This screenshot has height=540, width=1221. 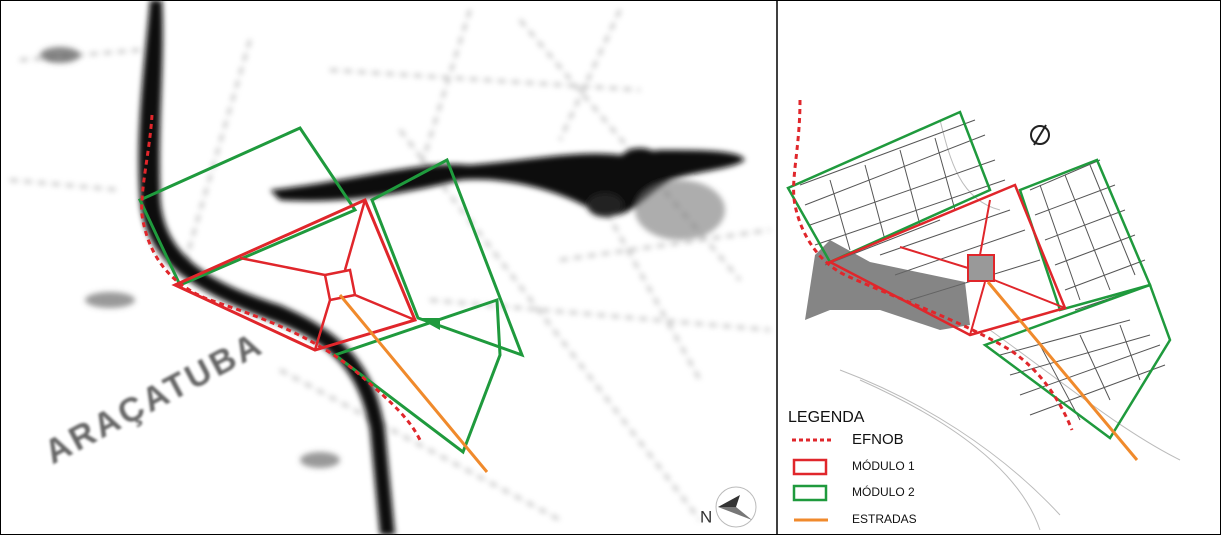 What do you see at coordinates (883, 491) in the screenshot?
I see `legend-label: MÓDULO 2` at bounding box center [883, 491].